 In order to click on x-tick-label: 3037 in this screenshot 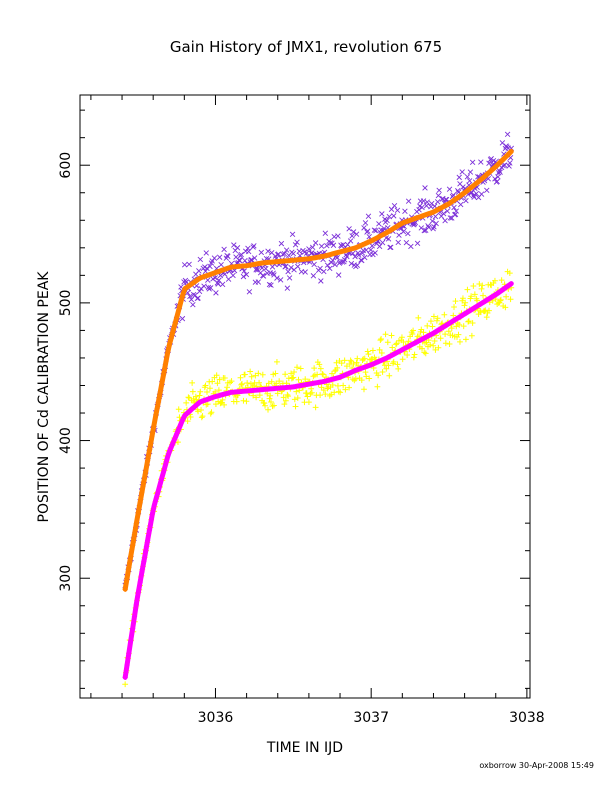, I will do `click(371, 718)`.